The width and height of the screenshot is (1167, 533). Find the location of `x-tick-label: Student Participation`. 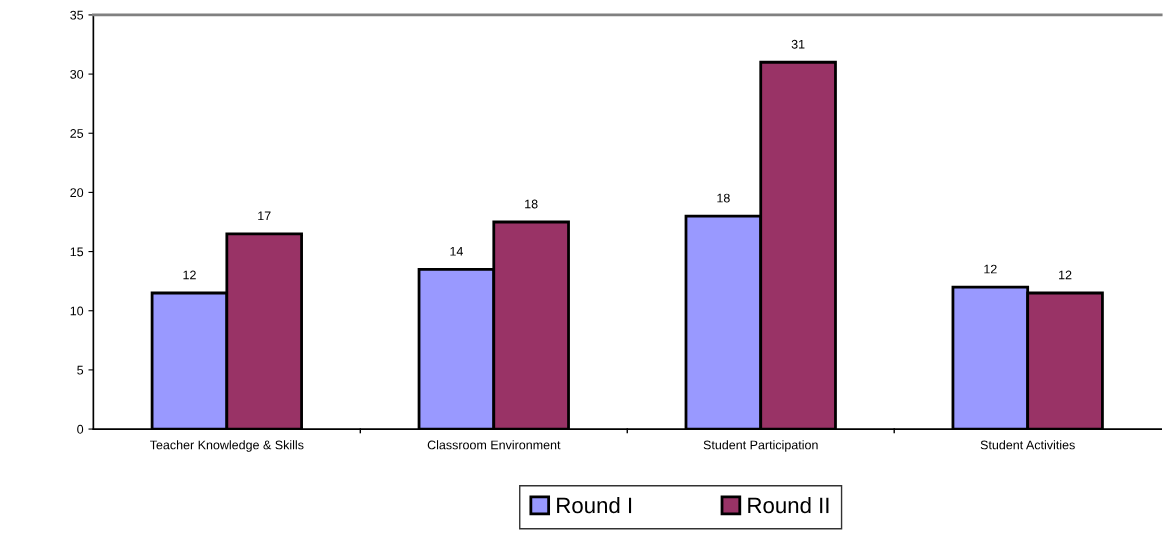

x-tick-label: Student Participation is located at coordinates (760, 446).